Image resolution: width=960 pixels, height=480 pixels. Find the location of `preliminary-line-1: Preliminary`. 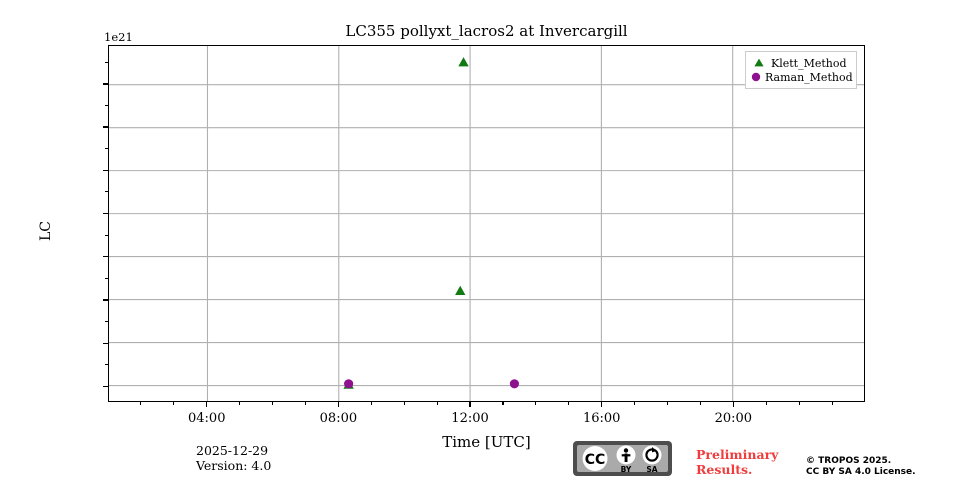

preliminary-line-1: Preliminary is located at coordinates (737, 454).